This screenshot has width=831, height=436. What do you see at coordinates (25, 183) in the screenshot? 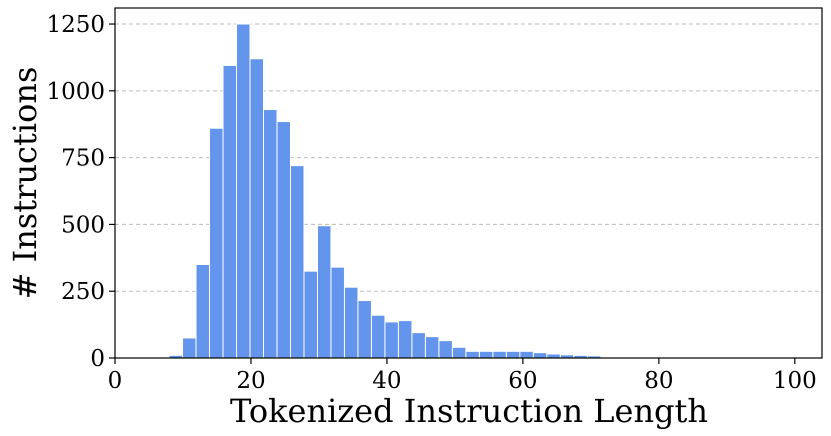
I see `y-axis-title: # Instructions` at bounding box center [25, 183].